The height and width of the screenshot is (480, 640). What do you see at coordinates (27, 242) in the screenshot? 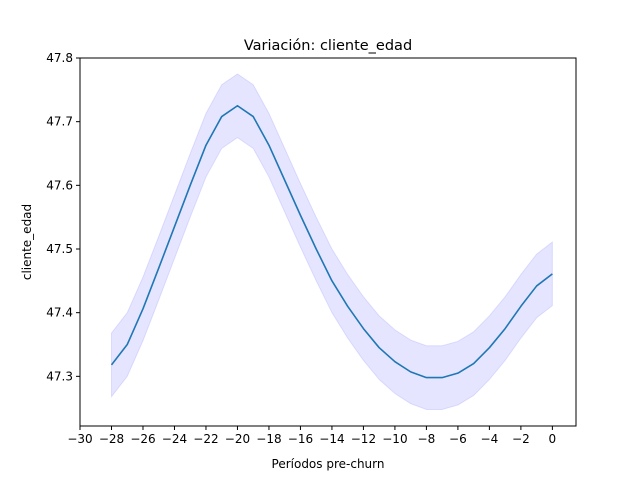
I see `y-axis-title: cliente_edad` at bounding box center [27, 242].